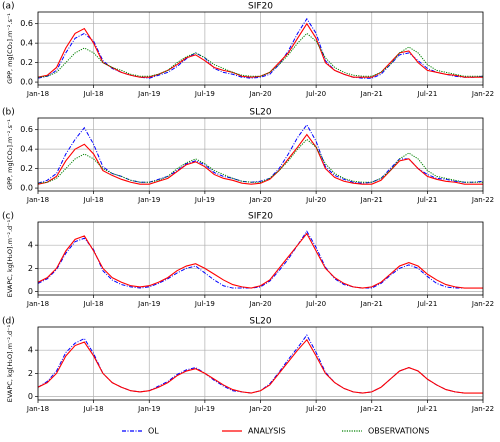  I want to click on panel-label: (c), so click(8, 217).